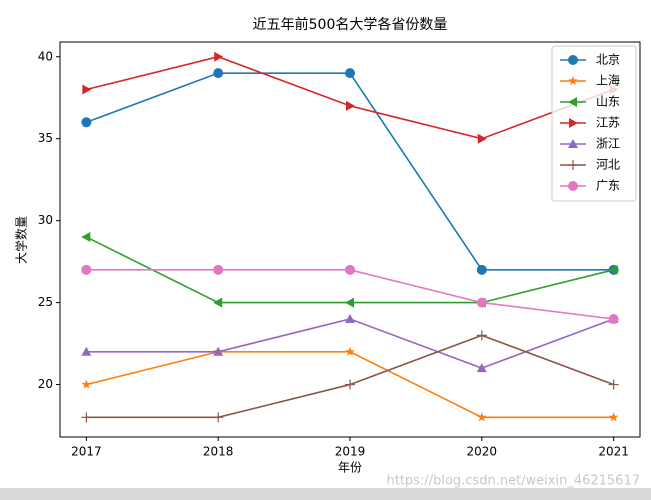  What do you see at coordinates (608, 144) in the screenshot?
I see `legend-label: 浙江` at bounding box center [608, 144].